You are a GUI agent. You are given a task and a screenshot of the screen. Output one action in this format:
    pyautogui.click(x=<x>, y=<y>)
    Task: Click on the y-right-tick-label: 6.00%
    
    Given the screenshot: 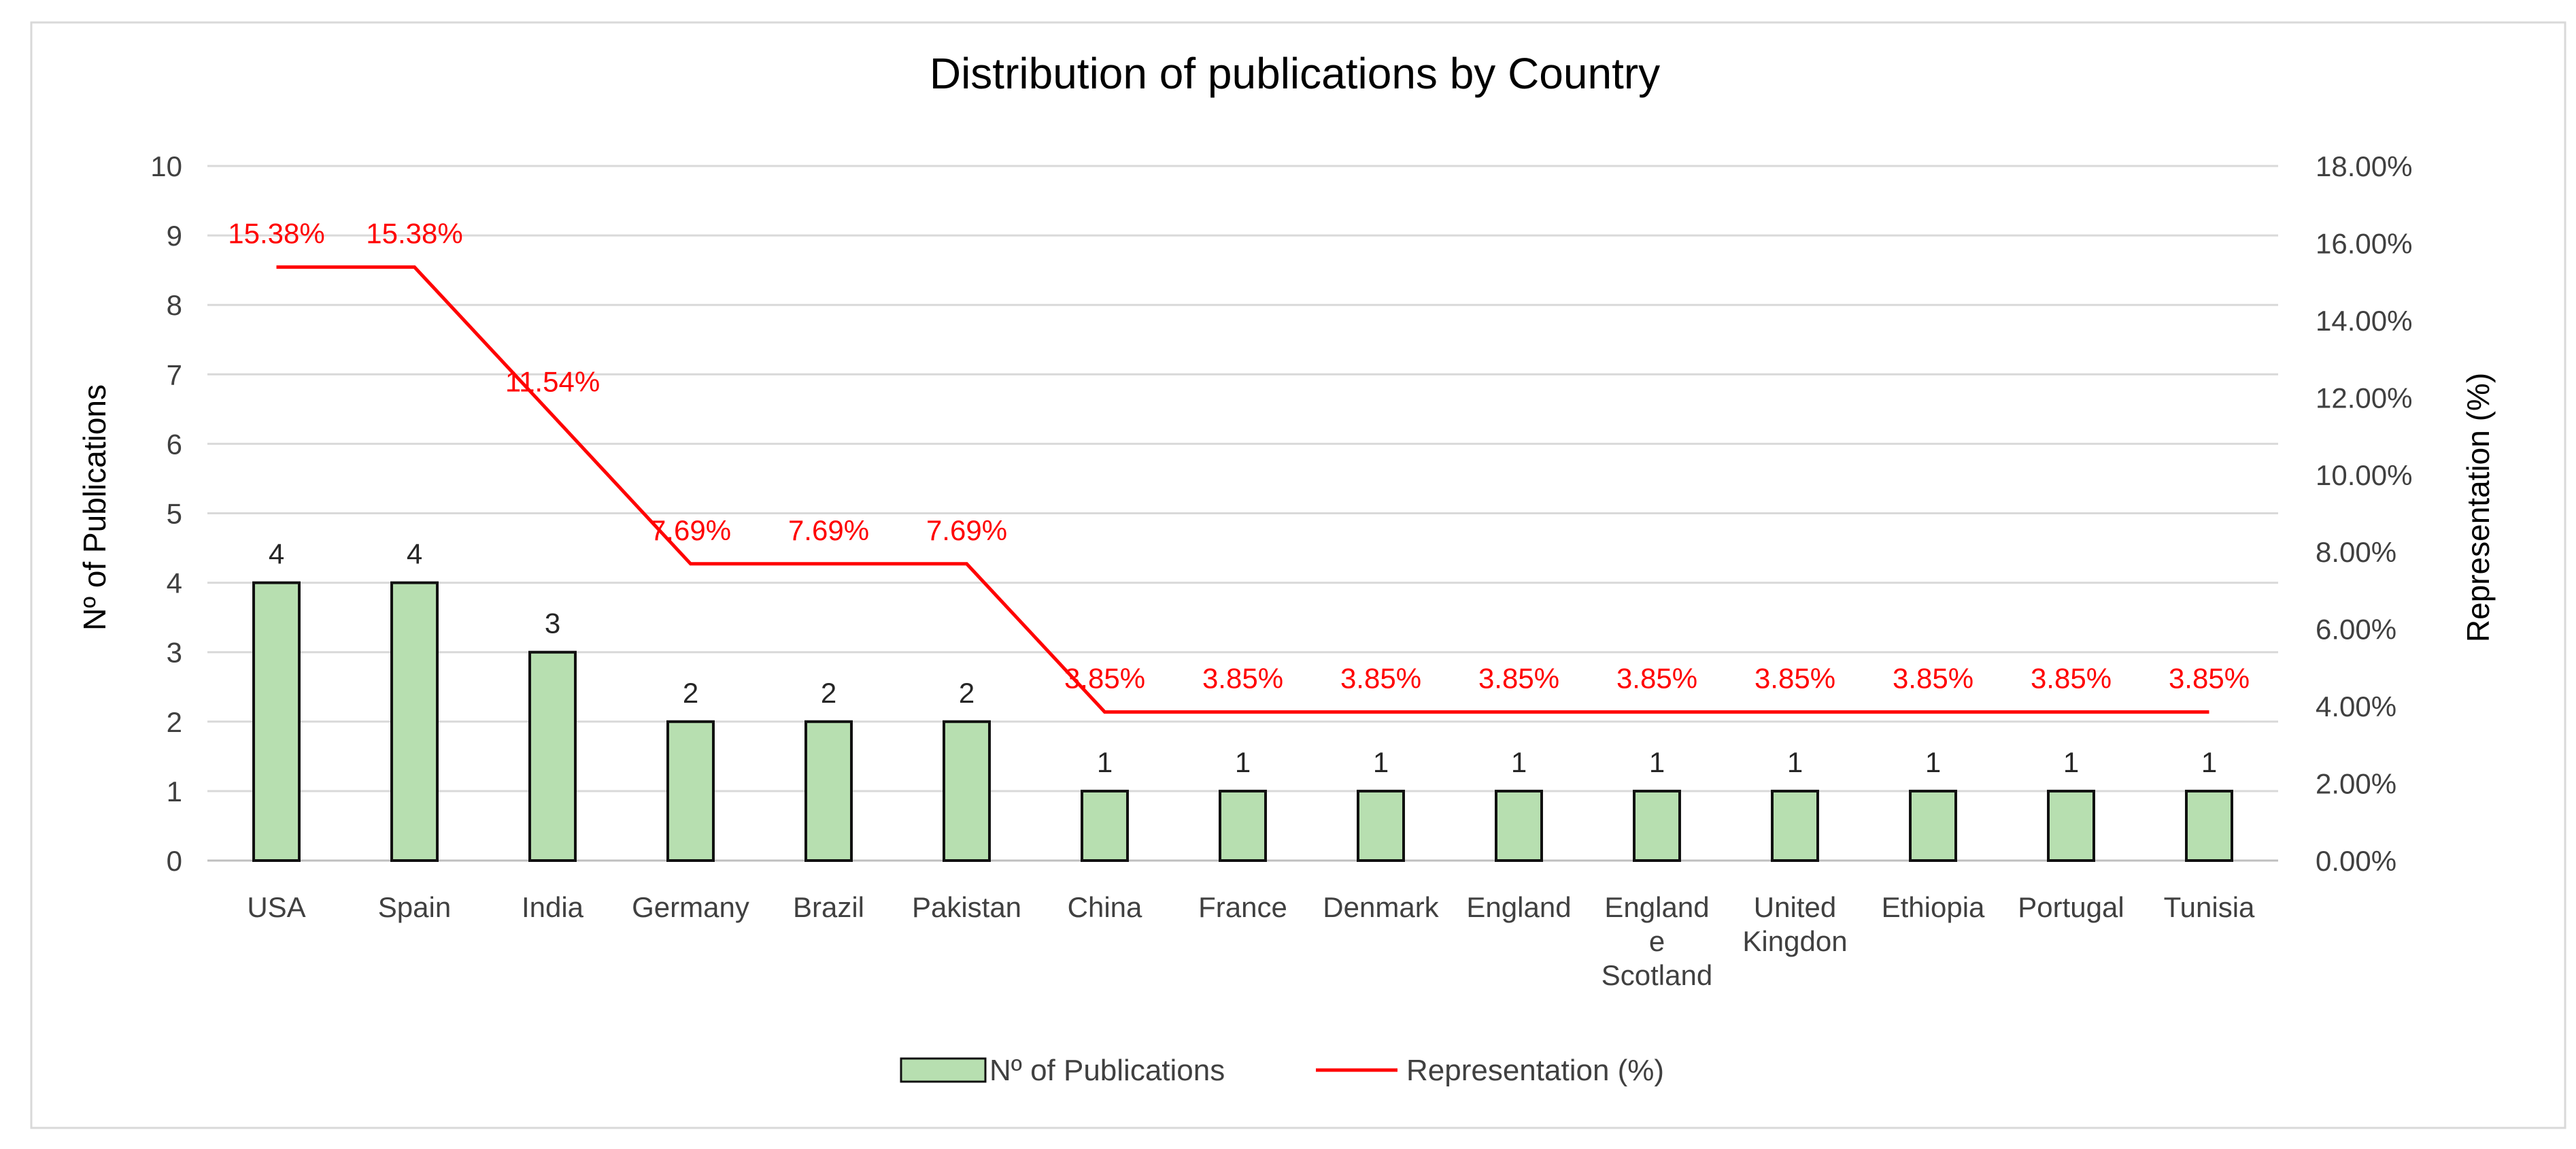 What is the action you would take?
    pyautogui.click(x=2356, y=630)
    